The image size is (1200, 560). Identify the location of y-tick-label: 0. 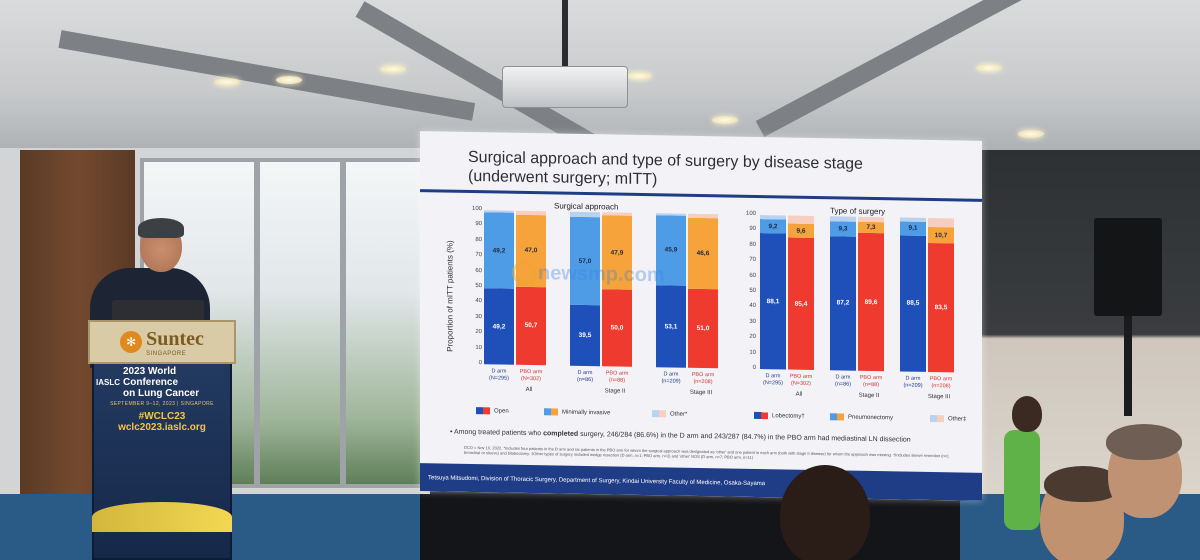
(754, 367).